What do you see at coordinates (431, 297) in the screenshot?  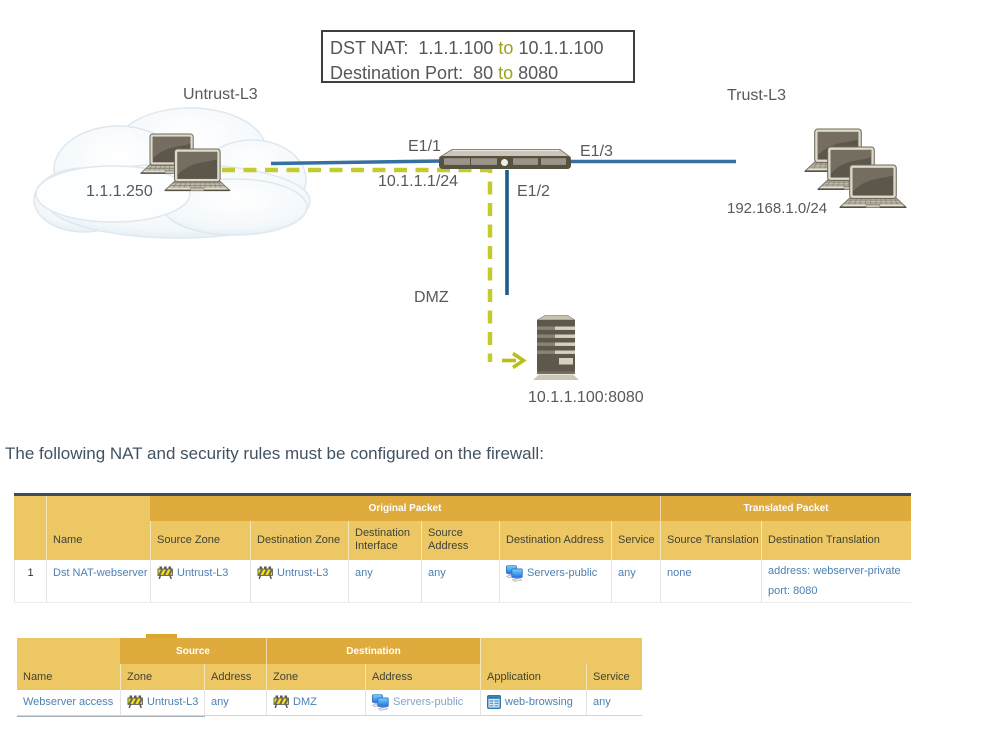 I see `svg-text: DMZ` at bounding box center [431, 297].